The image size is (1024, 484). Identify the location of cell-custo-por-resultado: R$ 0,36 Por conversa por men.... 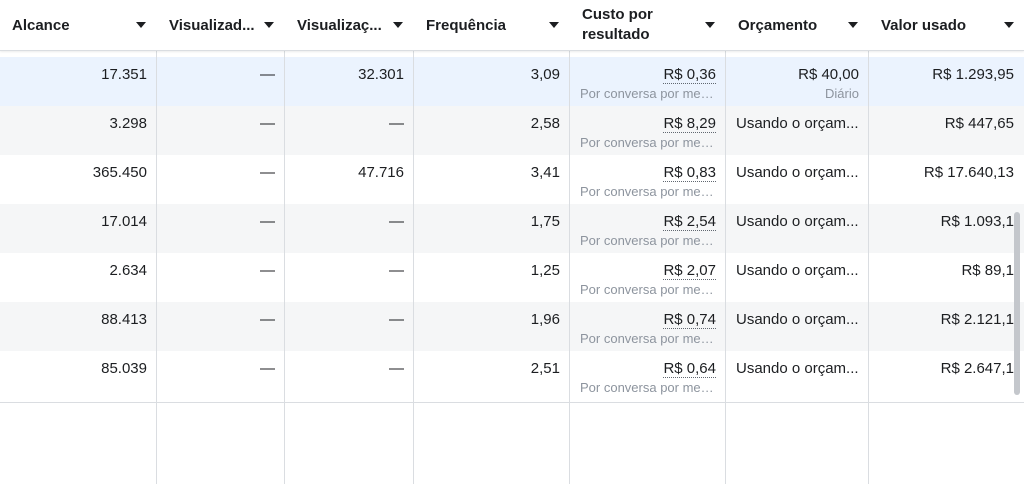
(648, 81).